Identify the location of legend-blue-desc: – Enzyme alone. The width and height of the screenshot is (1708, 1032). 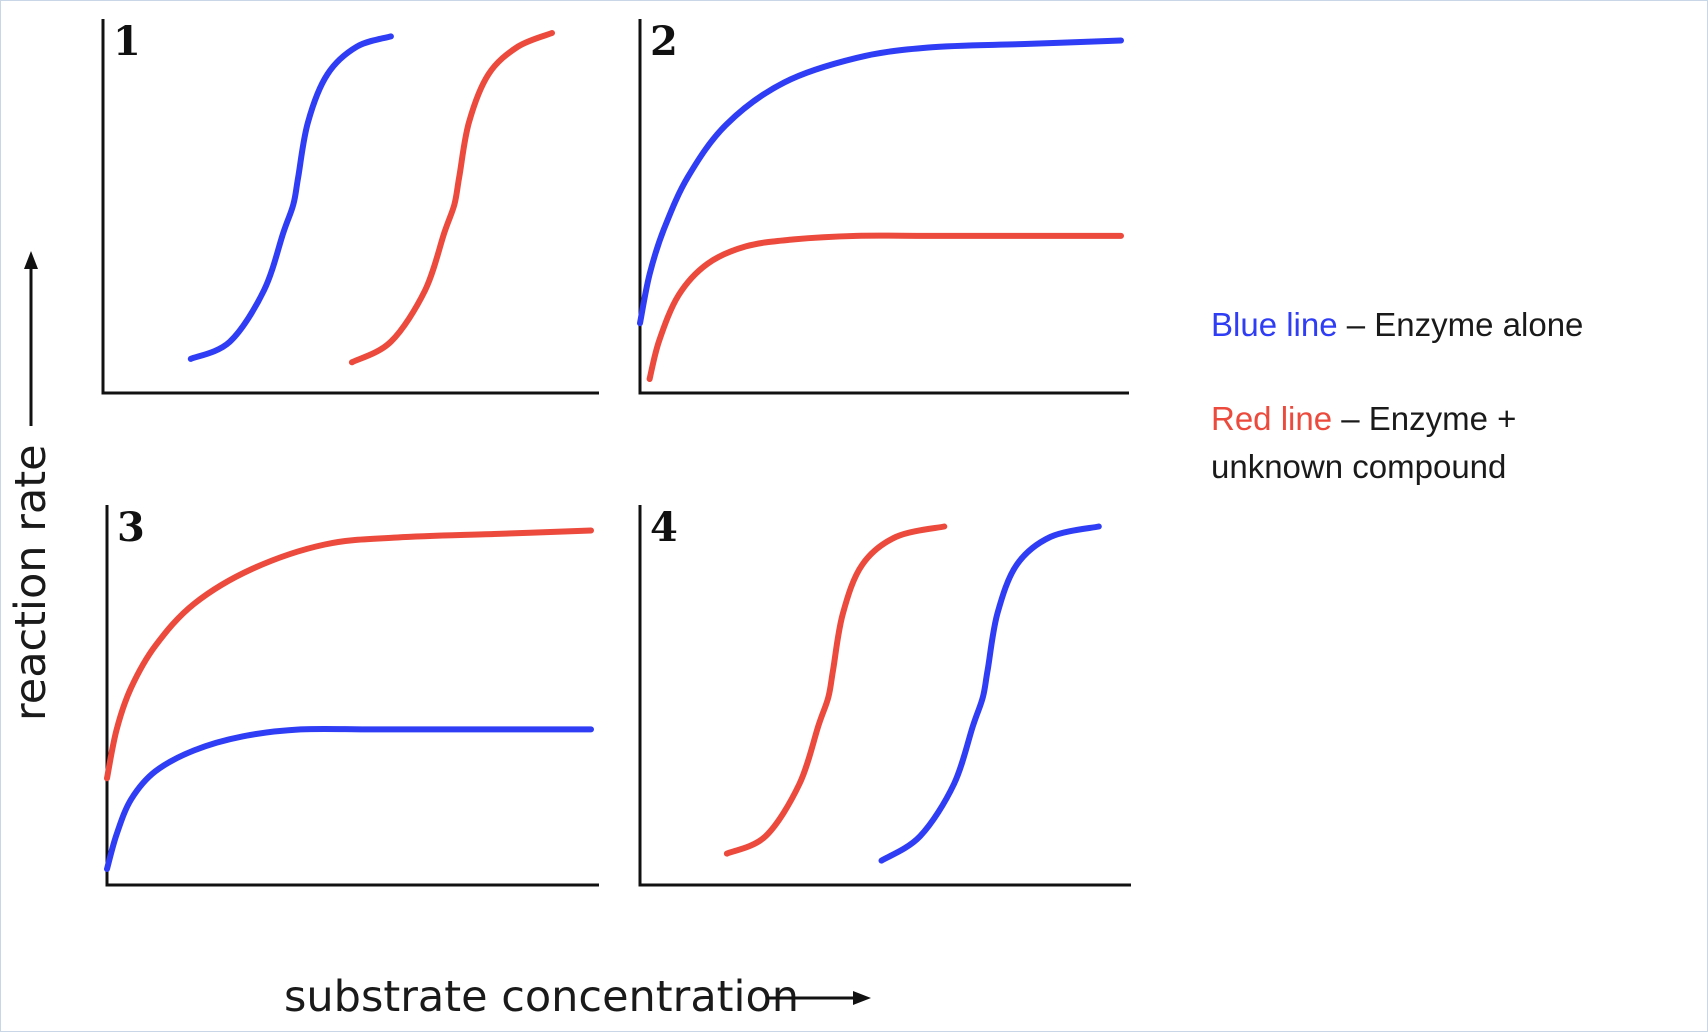
(1460, 324).